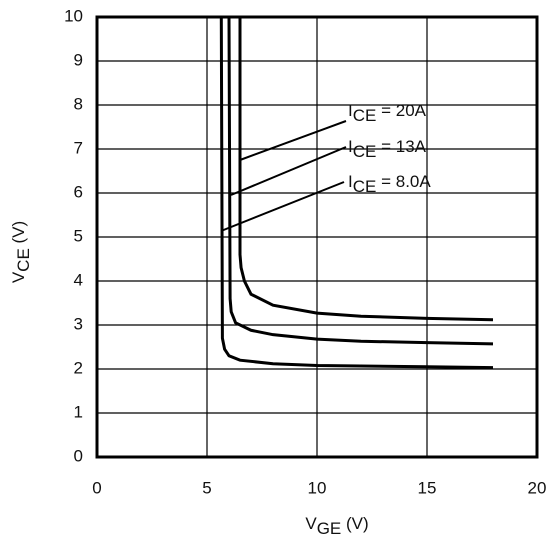 This screenshot has height=542, width=548. Describe the element at coordinates (354, 523) in the screenshot. I see `x-axis-label-part: (V)` at that location.